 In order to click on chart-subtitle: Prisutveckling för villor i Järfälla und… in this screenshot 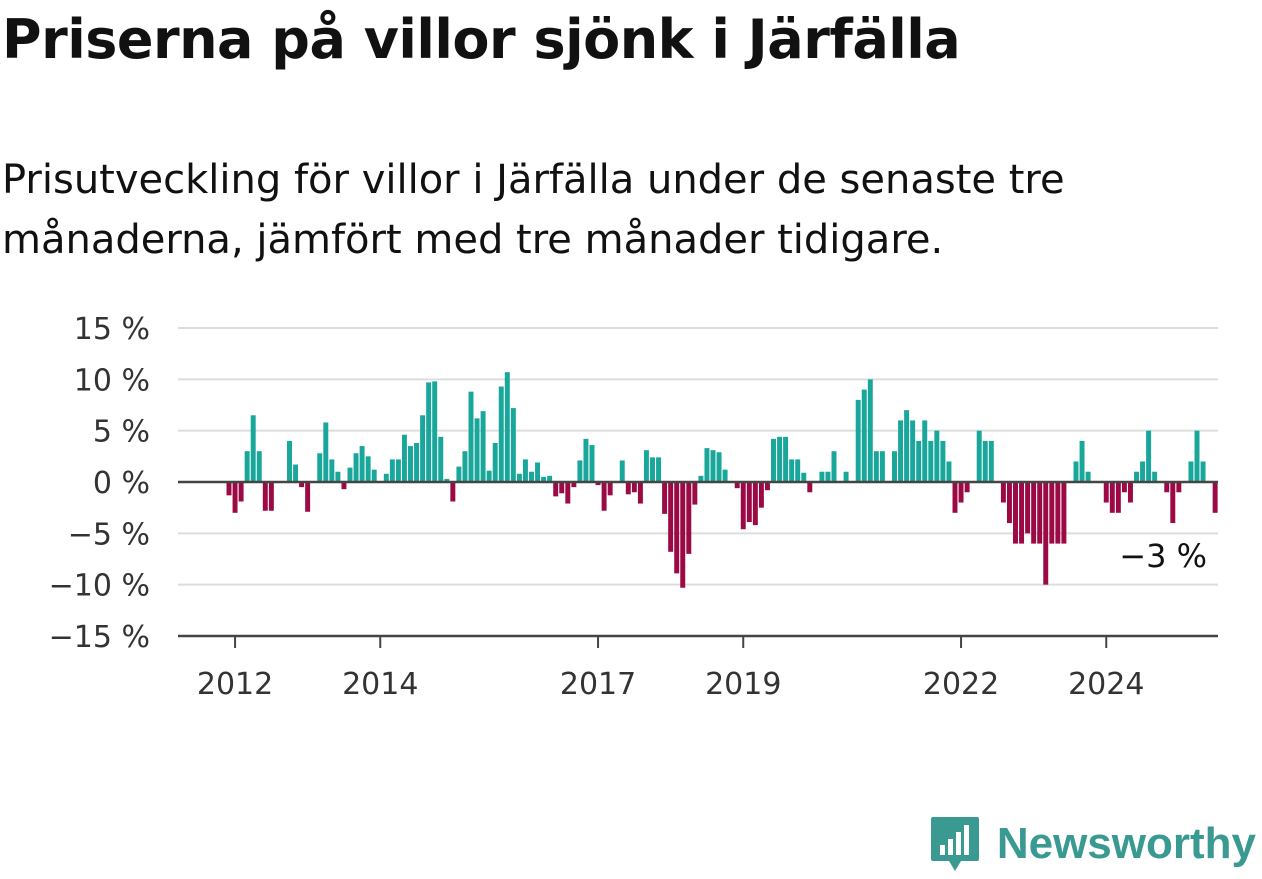, I will do `click(533, 210)`.